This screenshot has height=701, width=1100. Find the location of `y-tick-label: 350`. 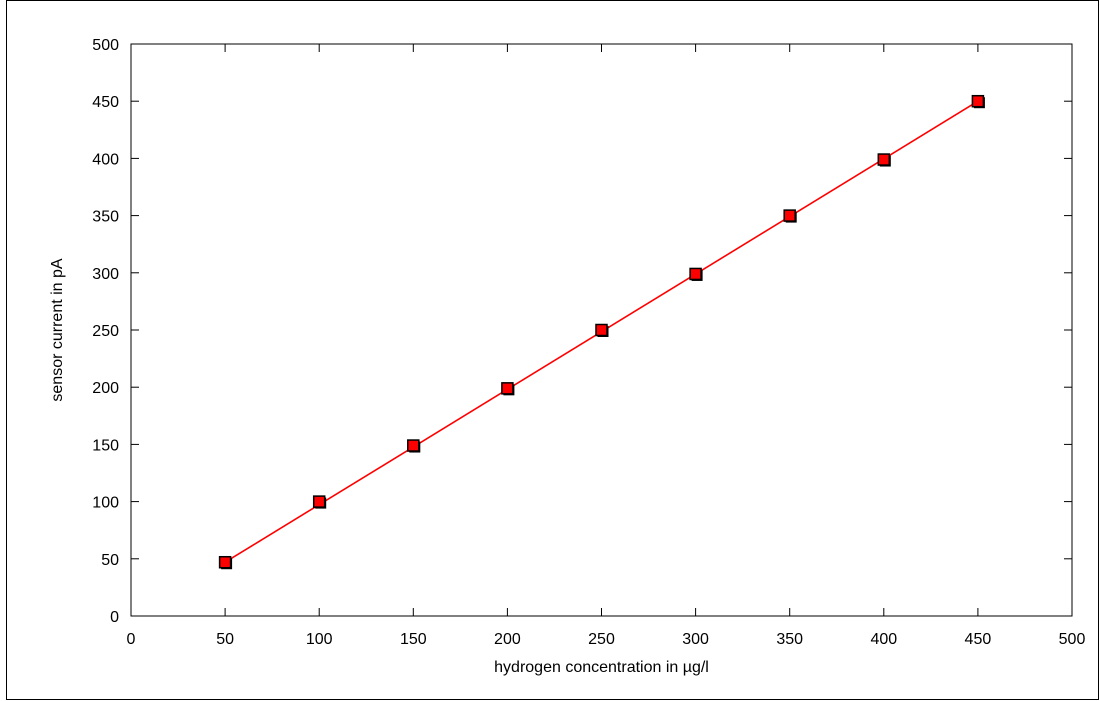

y-tick-label: 350 is located at coordinates (105, 217).